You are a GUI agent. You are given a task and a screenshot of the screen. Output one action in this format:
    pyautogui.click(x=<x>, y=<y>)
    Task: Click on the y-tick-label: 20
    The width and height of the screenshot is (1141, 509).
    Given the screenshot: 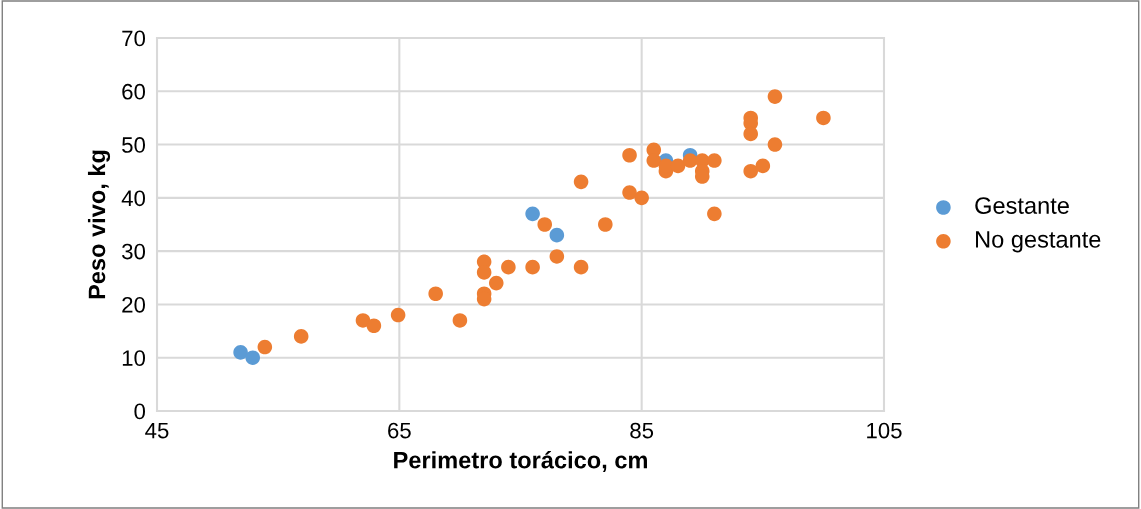 What is the action you would take?
    pyautogui.click(x=134, y=304)
    